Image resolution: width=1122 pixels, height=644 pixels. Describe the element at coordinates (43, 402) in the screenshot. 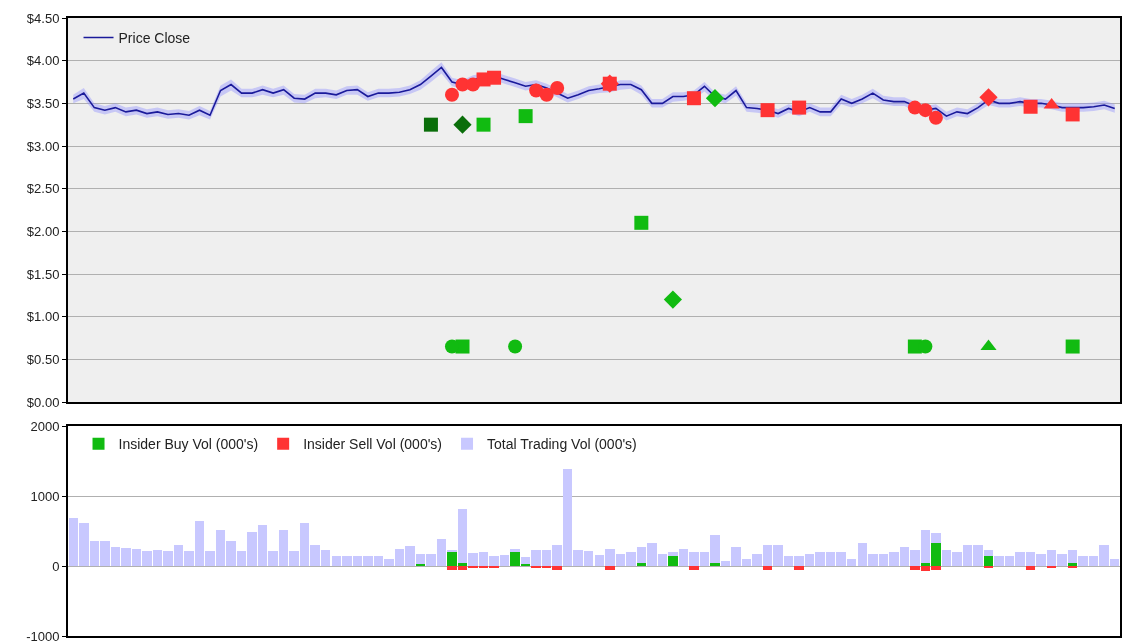

I see `y-tick-label: $0.00` at that location.